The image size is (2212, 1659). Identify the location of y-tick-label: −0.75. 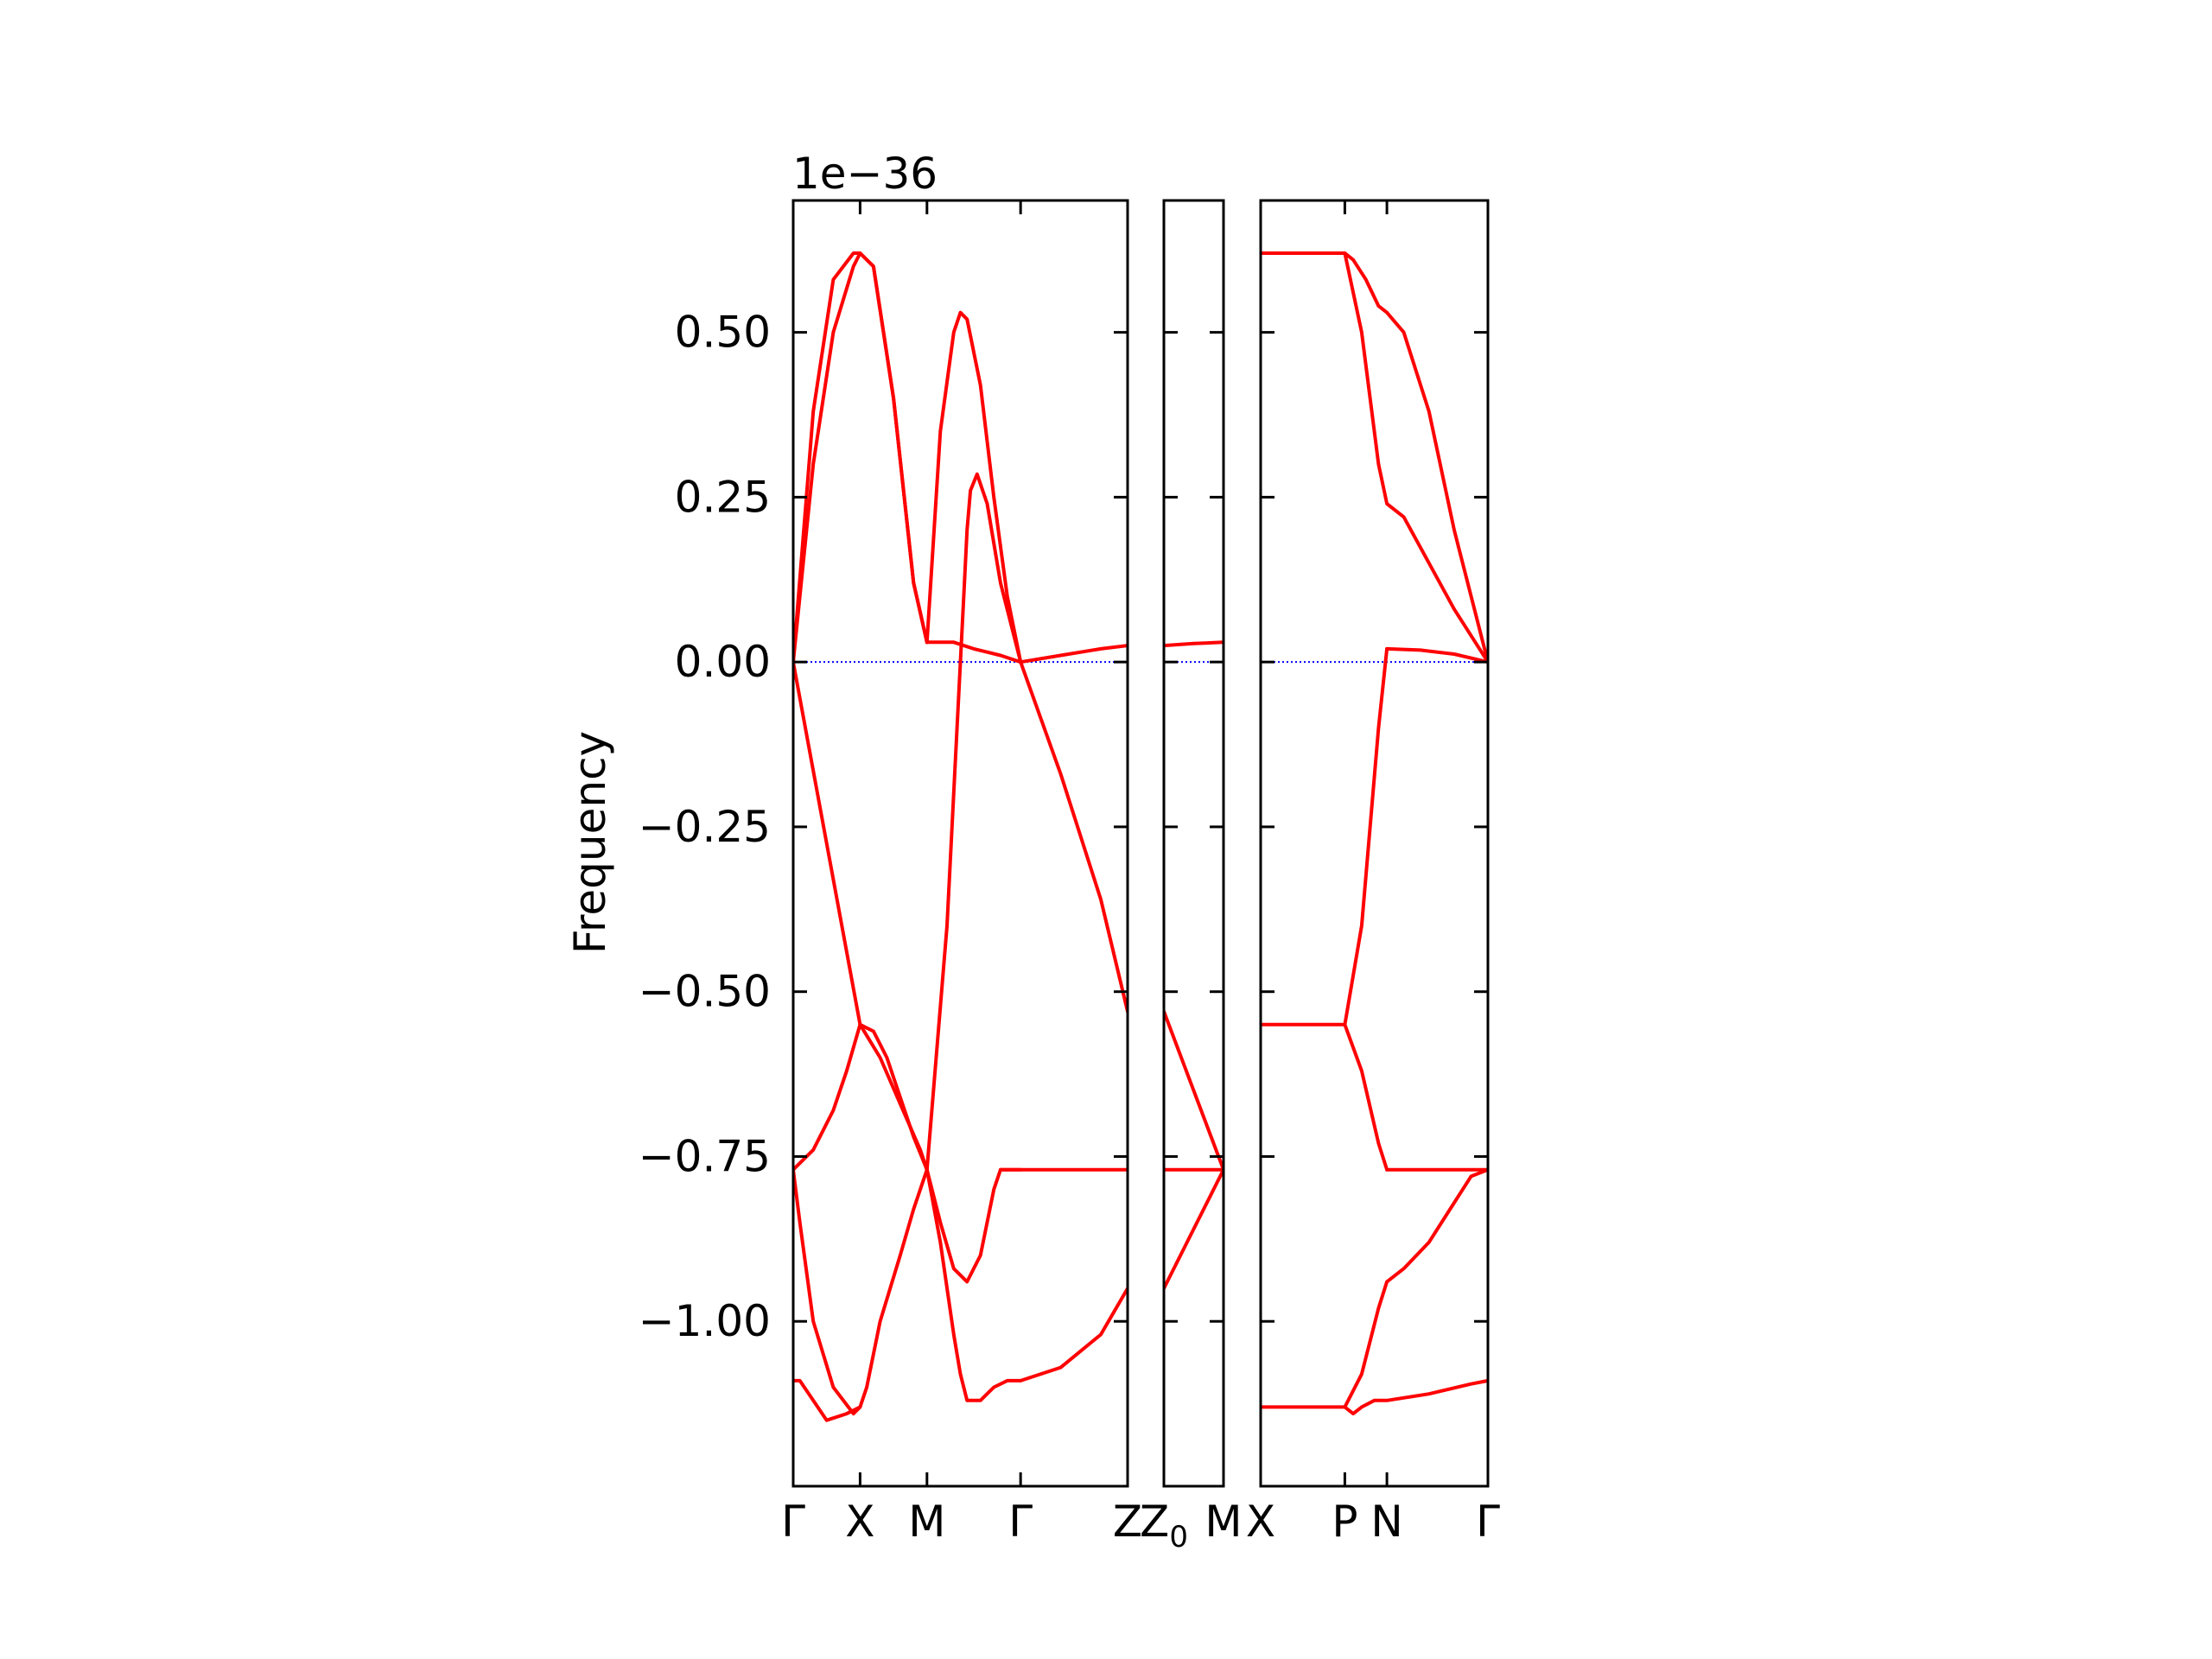
(705, 1156).